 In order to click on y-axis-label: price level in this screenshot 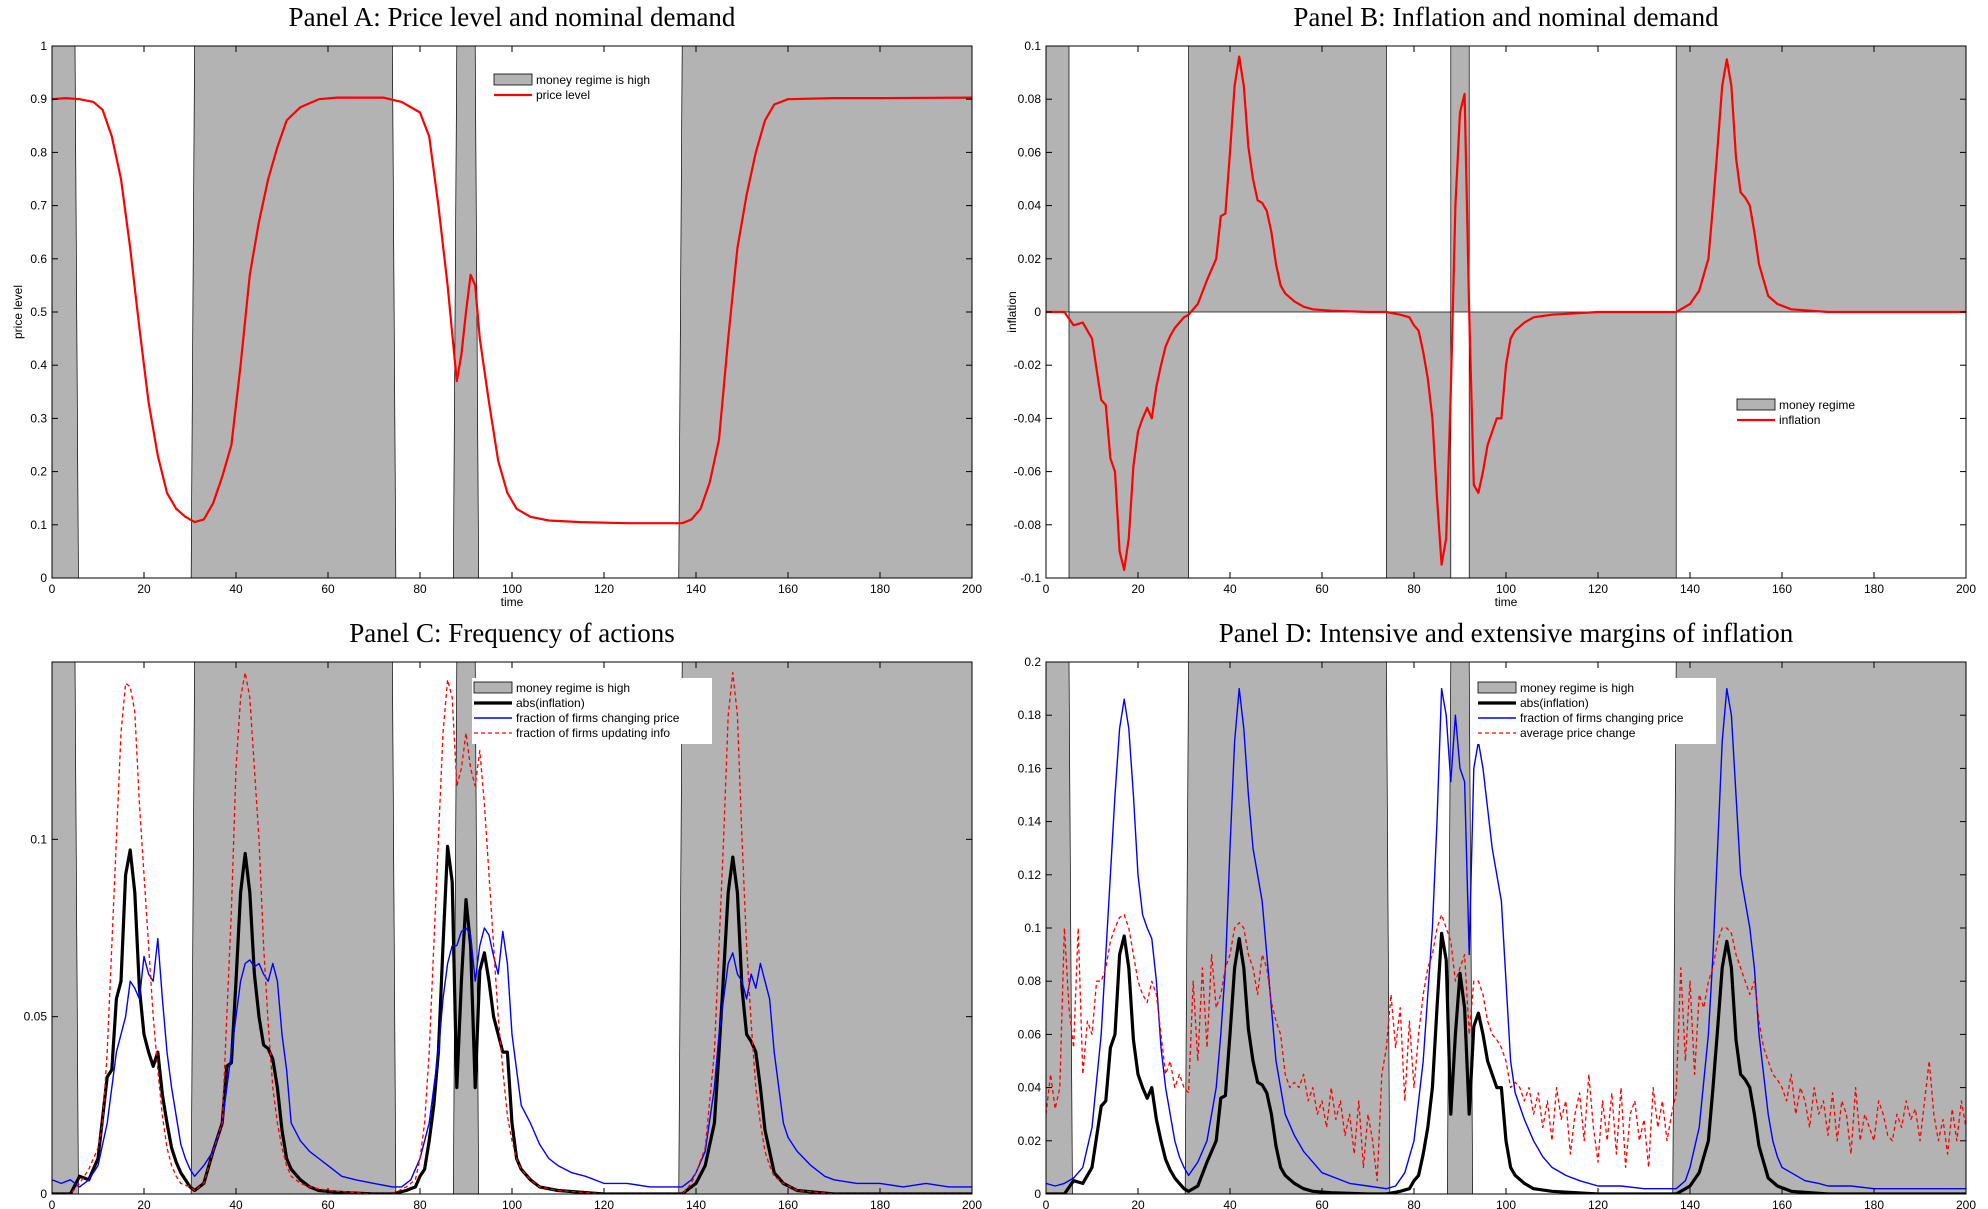, I will do `click(18, 312)`.